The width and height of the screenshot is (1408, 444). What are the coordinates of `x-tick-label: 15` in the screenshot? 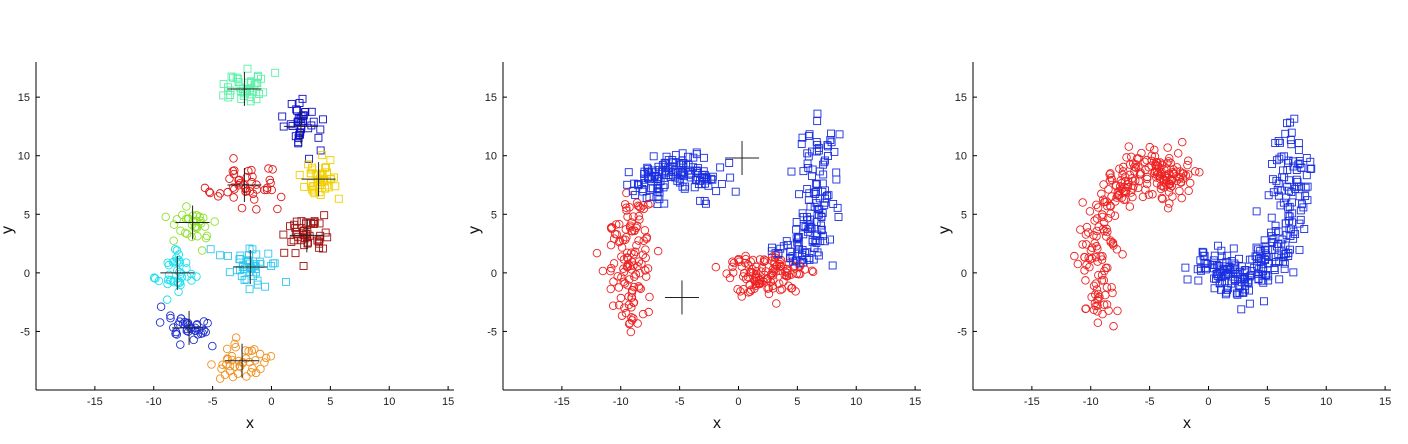 It's located at (1385, 402).